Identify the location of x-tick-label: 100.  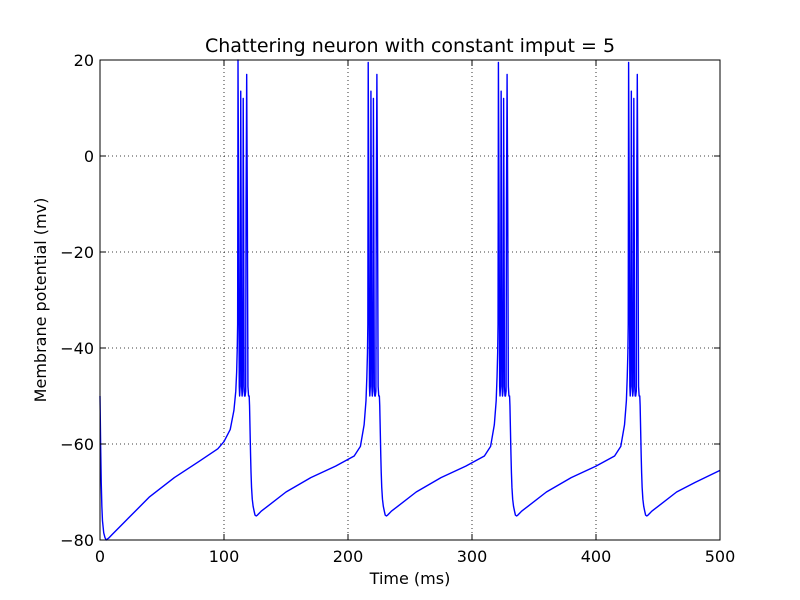
(224, 556).